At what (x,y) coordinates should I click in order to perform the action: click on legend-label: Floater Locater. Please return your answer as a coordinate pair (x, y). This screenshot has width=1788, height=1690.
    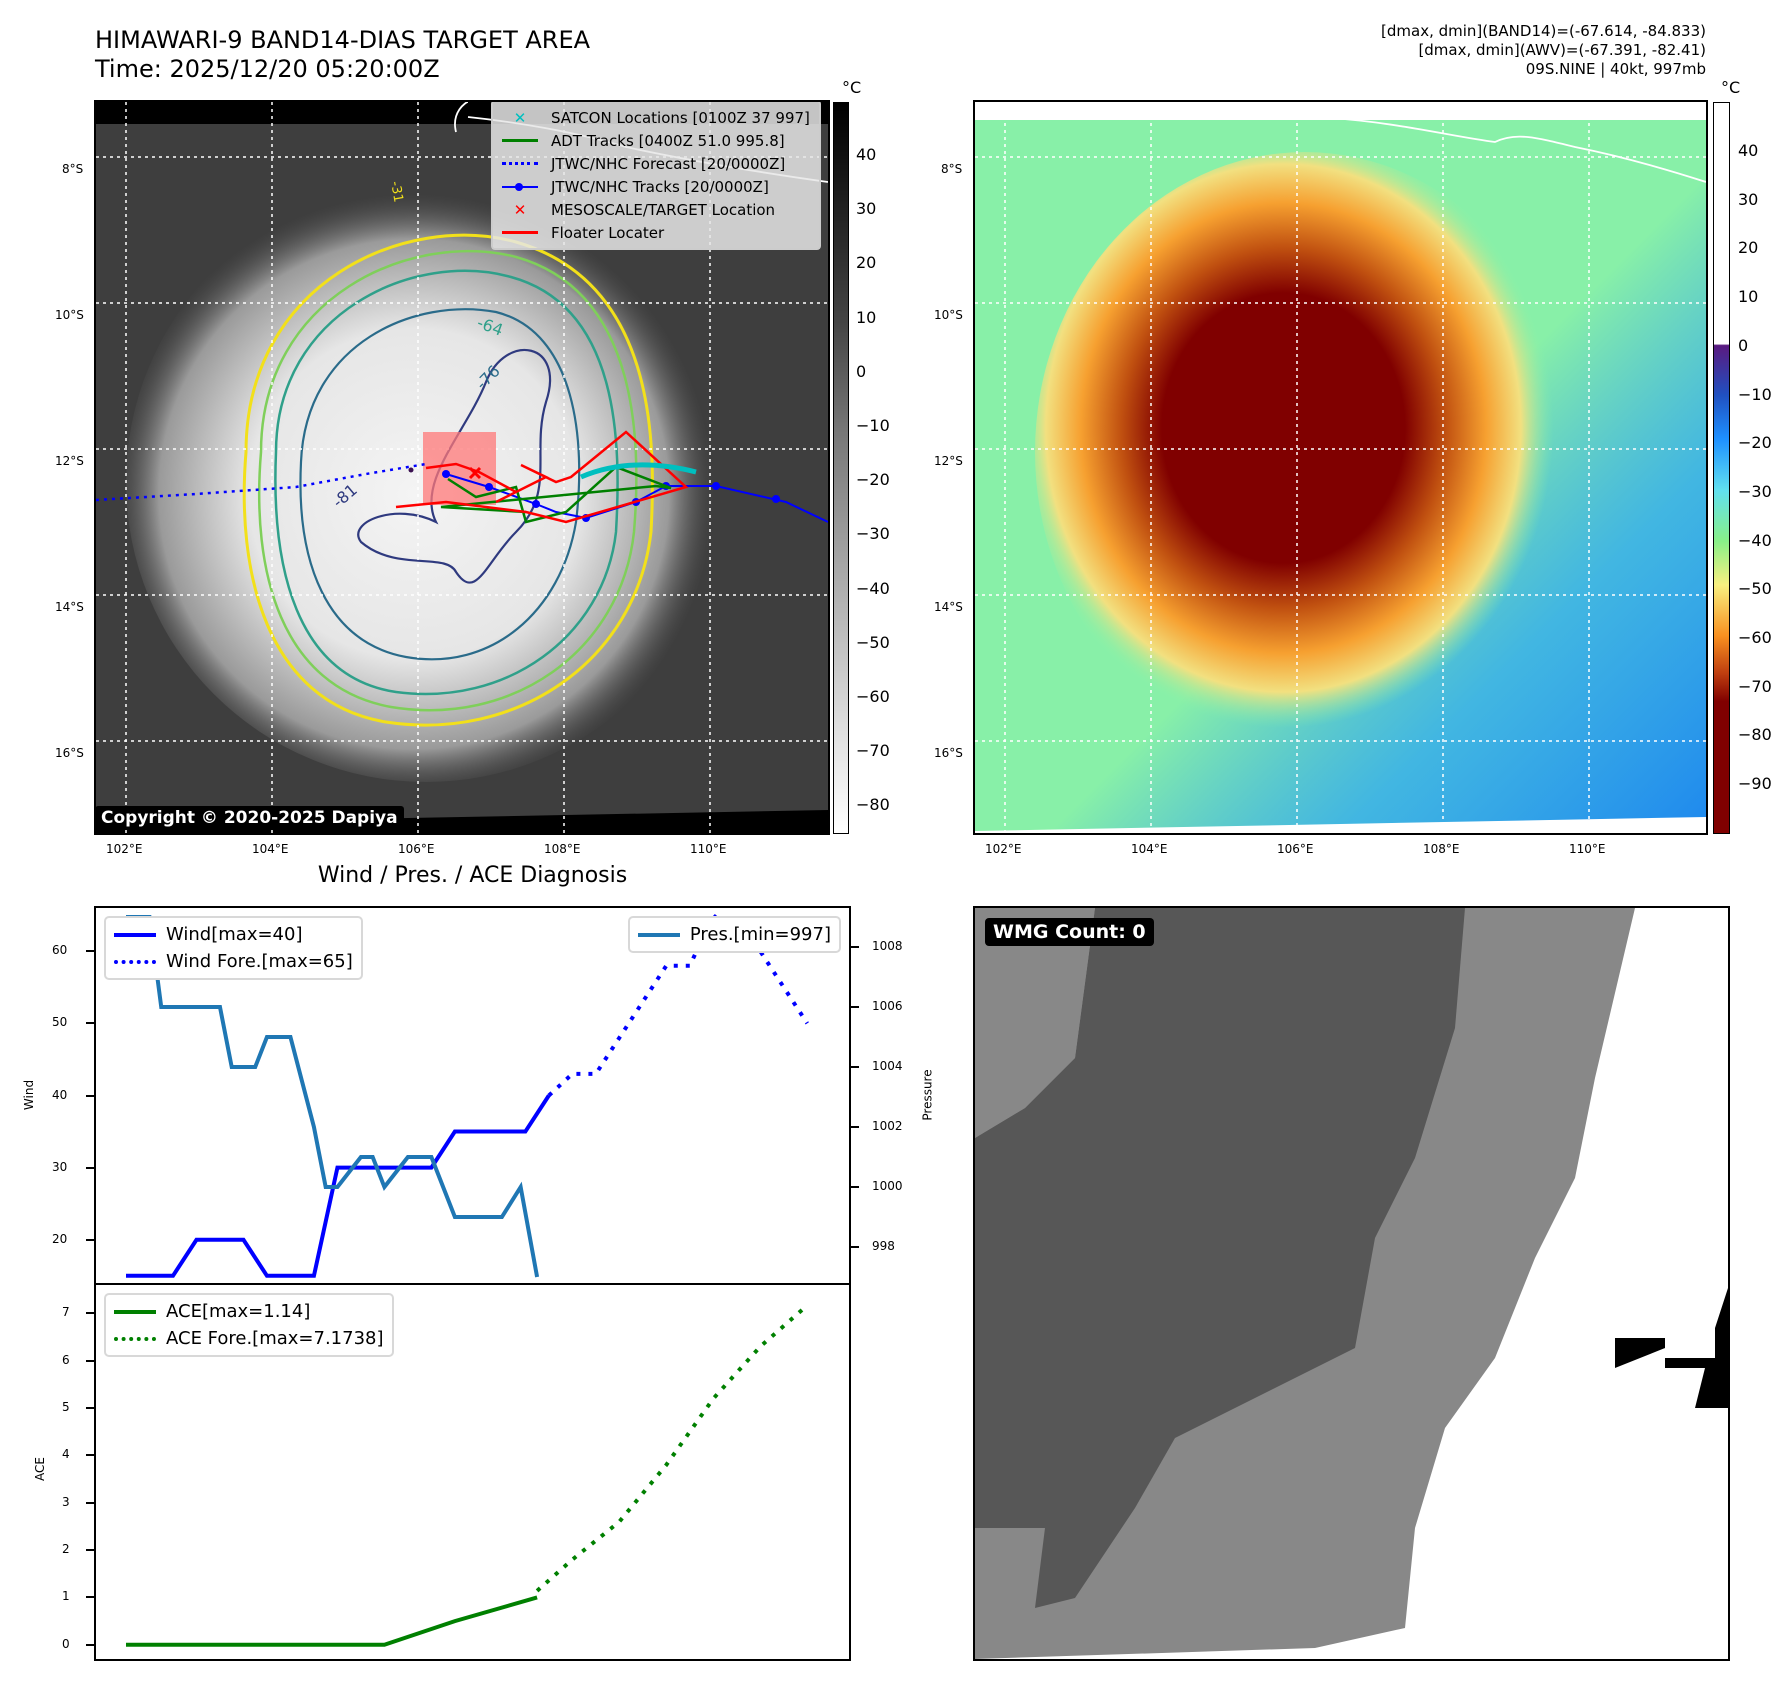
    Looking at the image, I should click on (608, 232).